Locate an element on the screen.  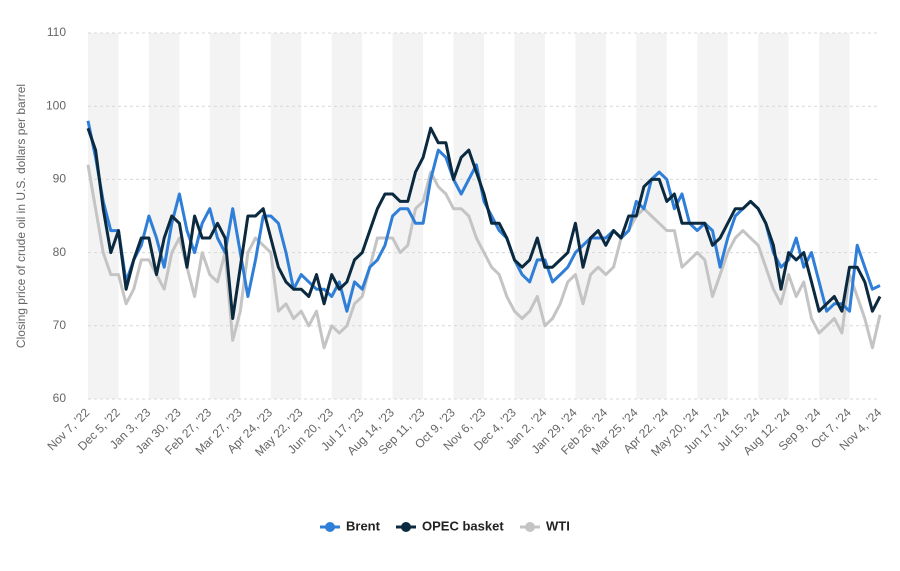
legend-label: WTI is located at coordinates (558, 525).